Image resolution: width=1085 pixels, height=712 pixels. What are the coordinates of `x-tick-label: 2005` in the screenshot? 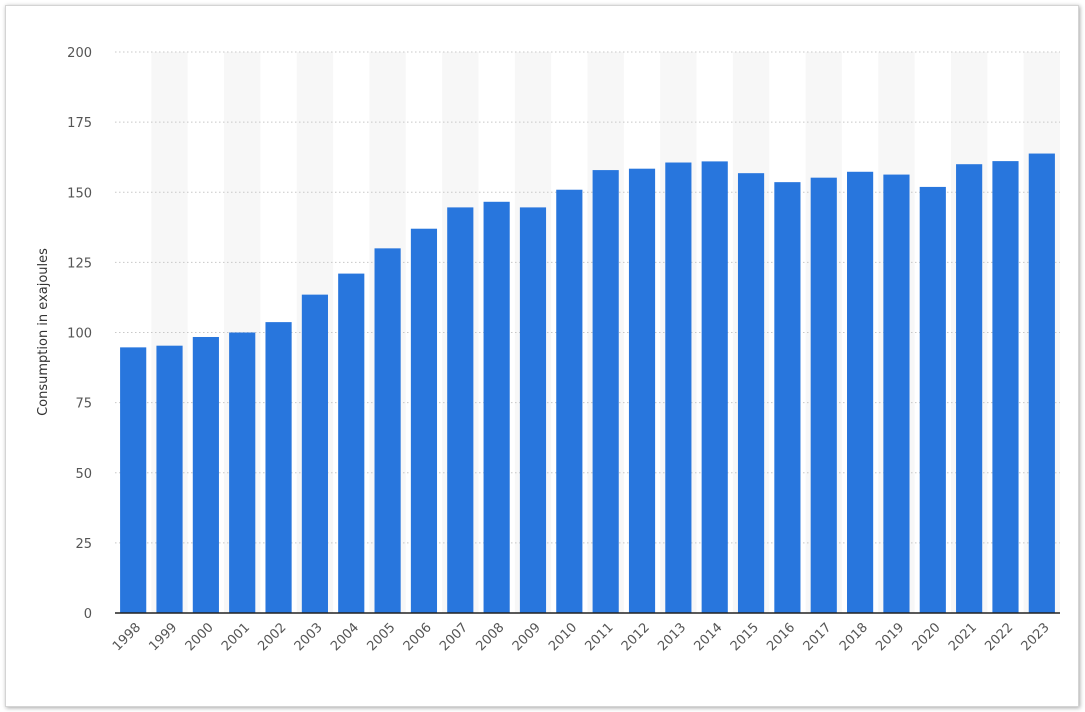 It's located at (381, 637).